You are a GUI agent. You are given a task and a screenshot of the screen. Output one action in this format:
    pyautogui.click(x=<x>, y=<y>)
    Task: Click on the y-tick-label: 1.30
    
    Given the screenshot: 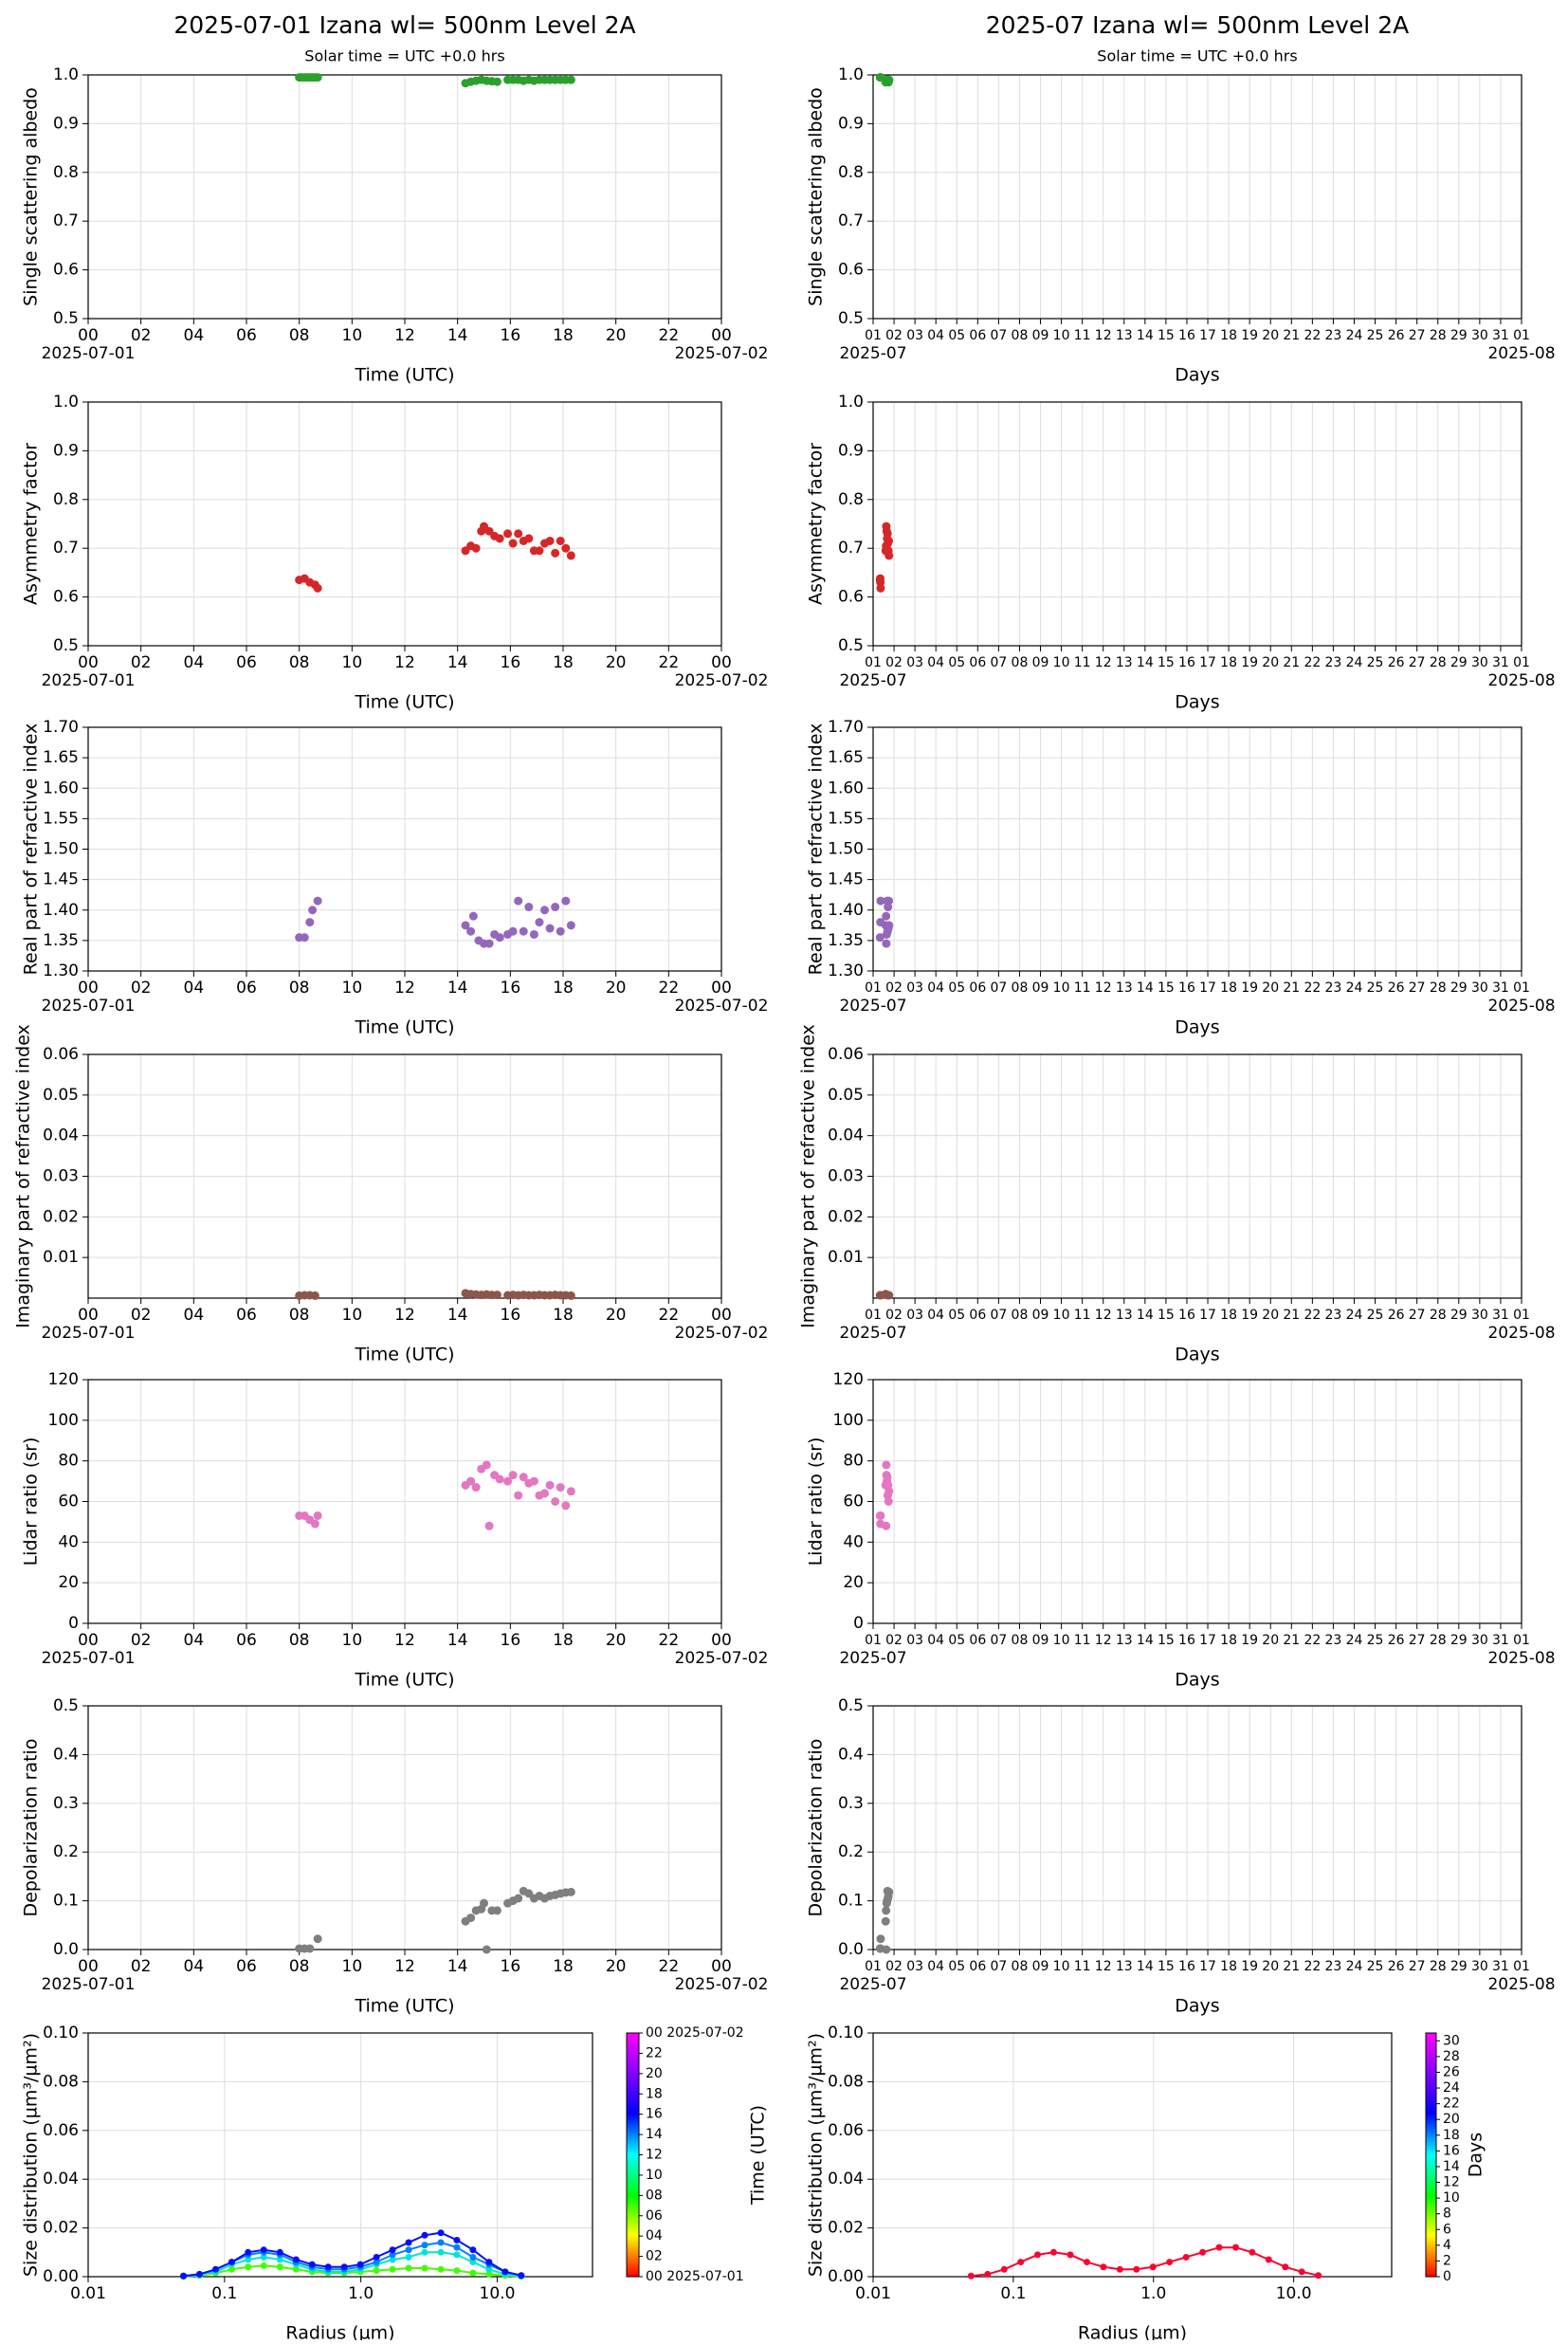 What is the action you would take?
    pyautogui.click(x=61, y=970)
    